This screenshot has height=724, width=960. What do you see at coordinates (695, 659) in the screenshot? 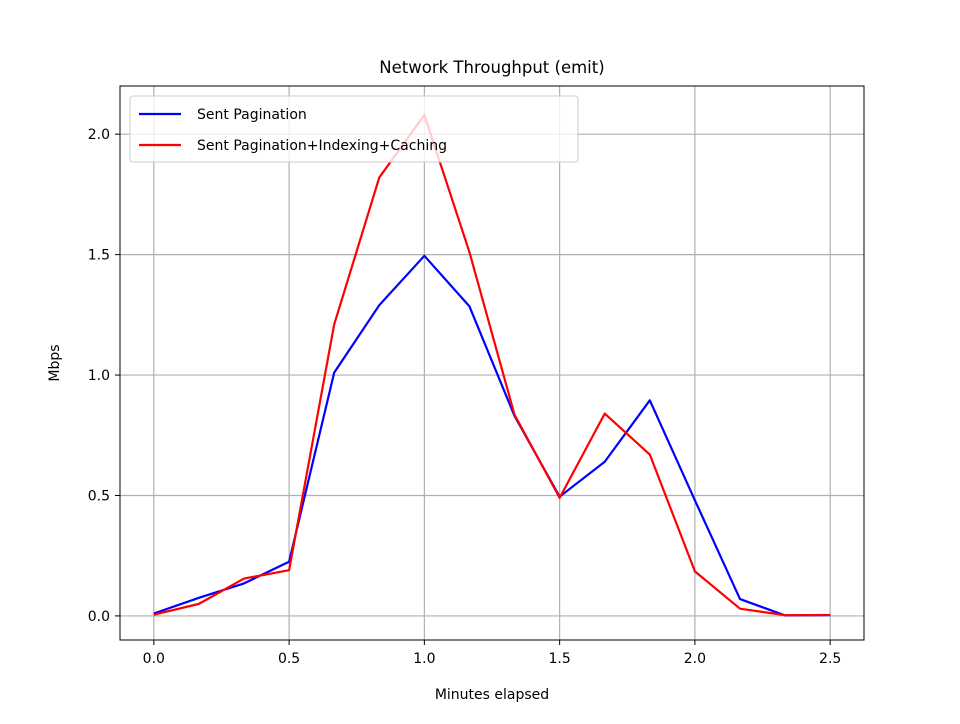
I see `x-tick-label: 2.0` at bounding box center [695, 659].